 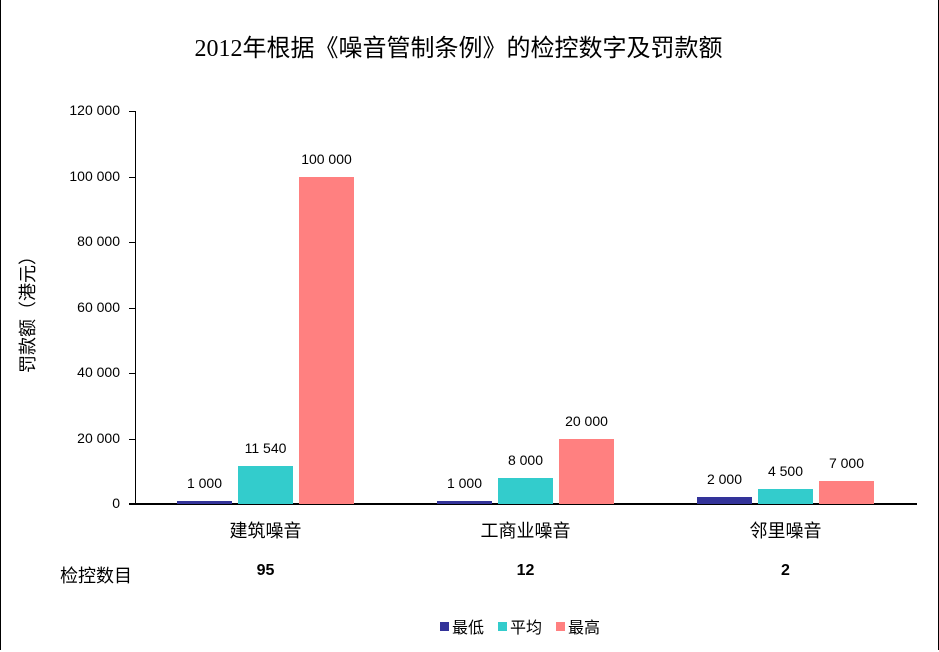 What do you see at coordinates (265, 531) in the screenshot?
I see `category-label: 建筑噪音` at bounding box center [265, 531].